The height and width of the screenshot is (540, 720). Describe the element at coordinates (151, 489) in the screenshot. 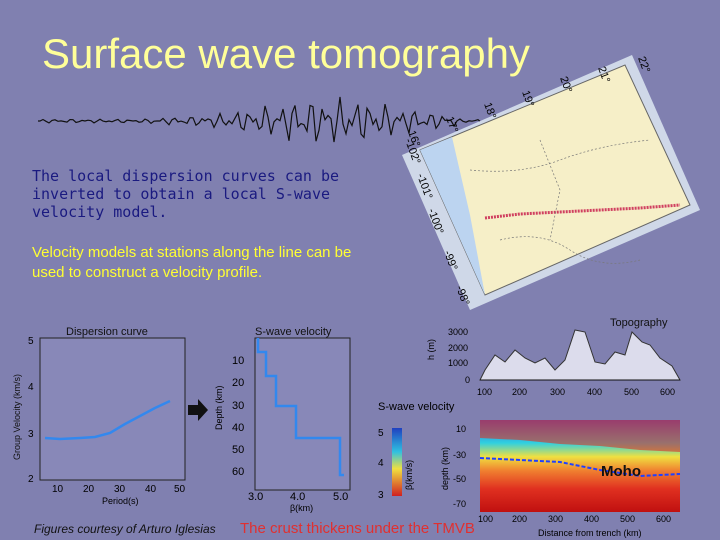

I see `dispersion-xtick-3: 40` at that location.